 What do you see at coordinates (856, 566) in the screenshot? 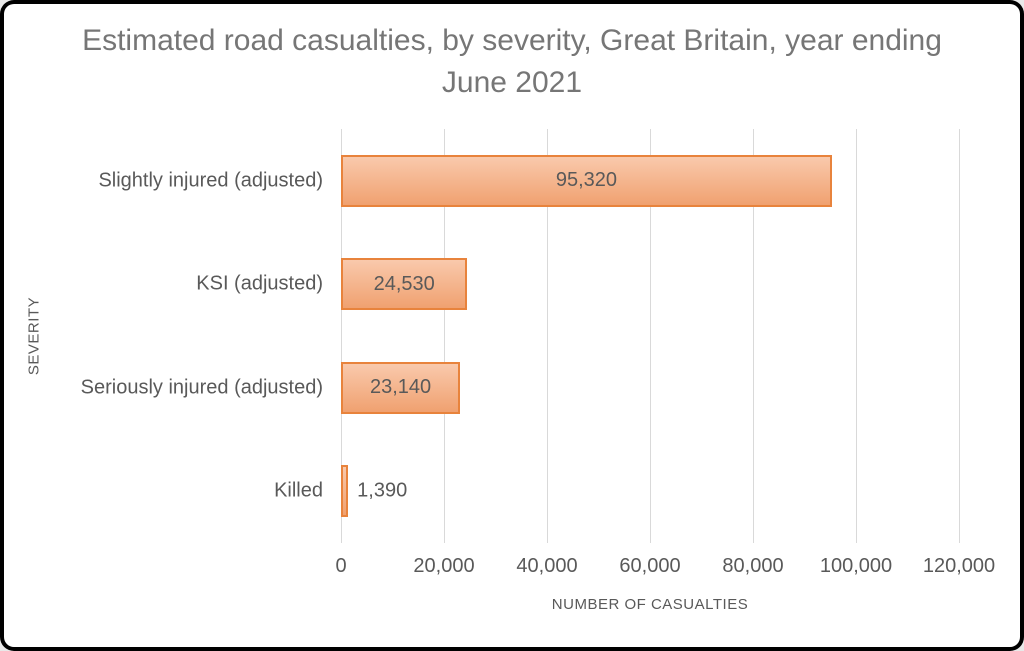
I see `x-tick-label: 100,000` at bounding box center [856, 566].